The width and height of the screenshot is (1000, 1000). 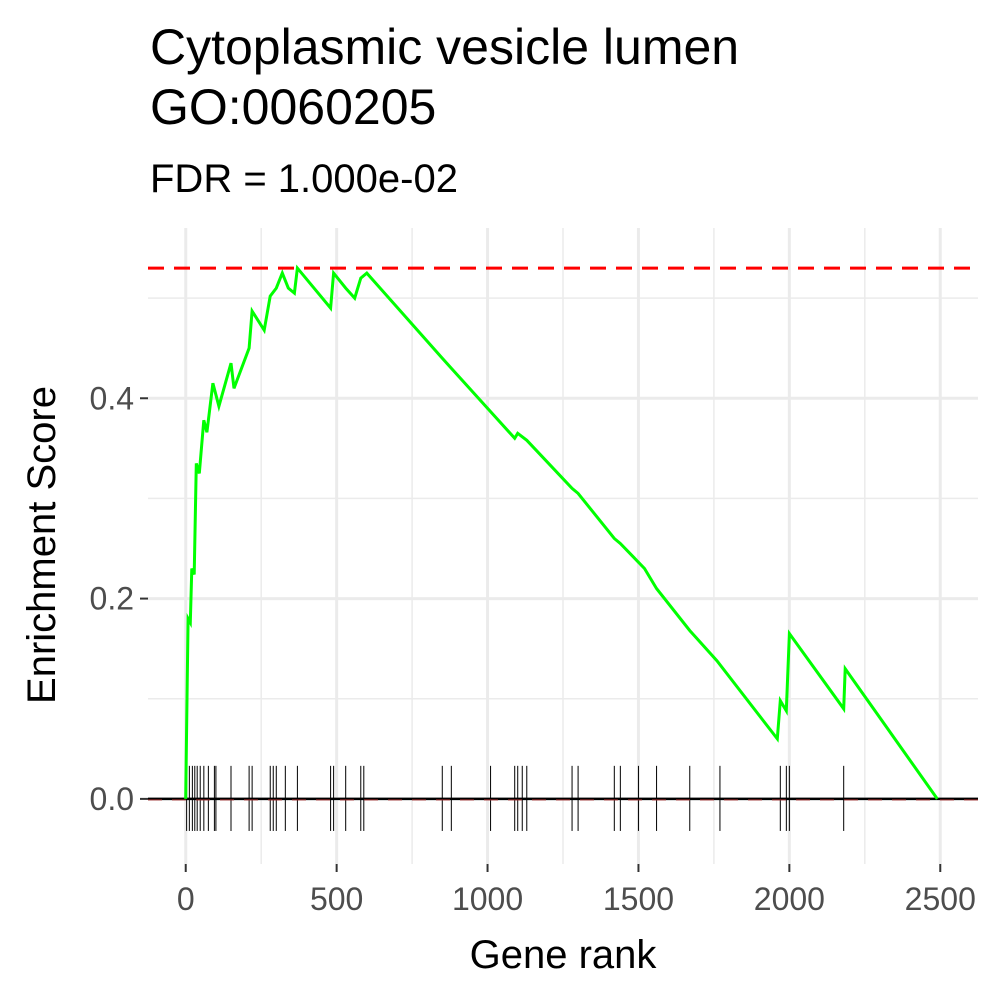 What do you see at coordinates (186, 899) in the screenshot?
I see `x-tick-label: 0` at bounding box center [186, 899].